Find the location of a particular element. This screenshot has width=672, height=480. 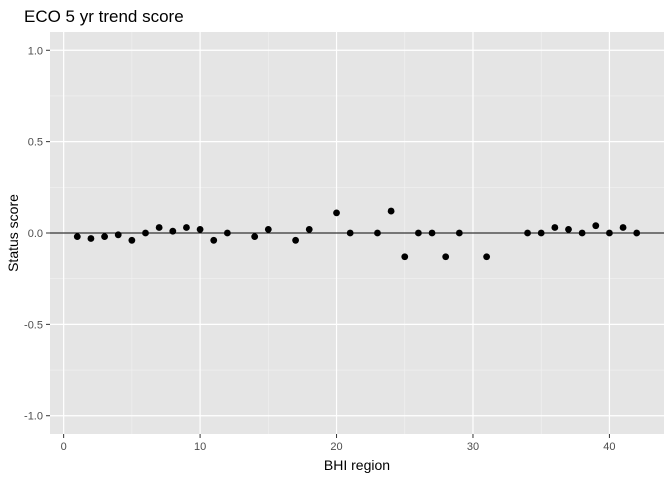

x-tick-label: 0 is located at coordinates (64, 447).